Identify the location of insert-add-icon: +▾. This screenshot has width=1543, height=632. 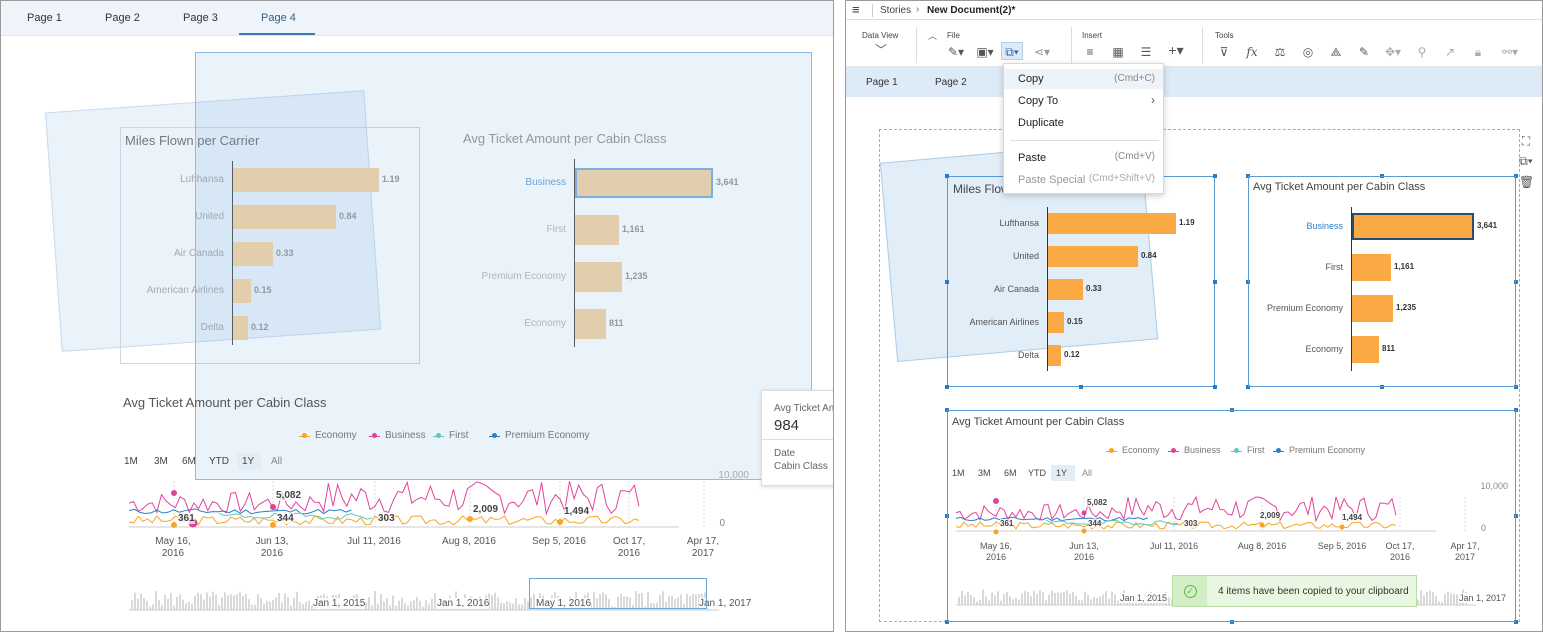
(1176, 50).